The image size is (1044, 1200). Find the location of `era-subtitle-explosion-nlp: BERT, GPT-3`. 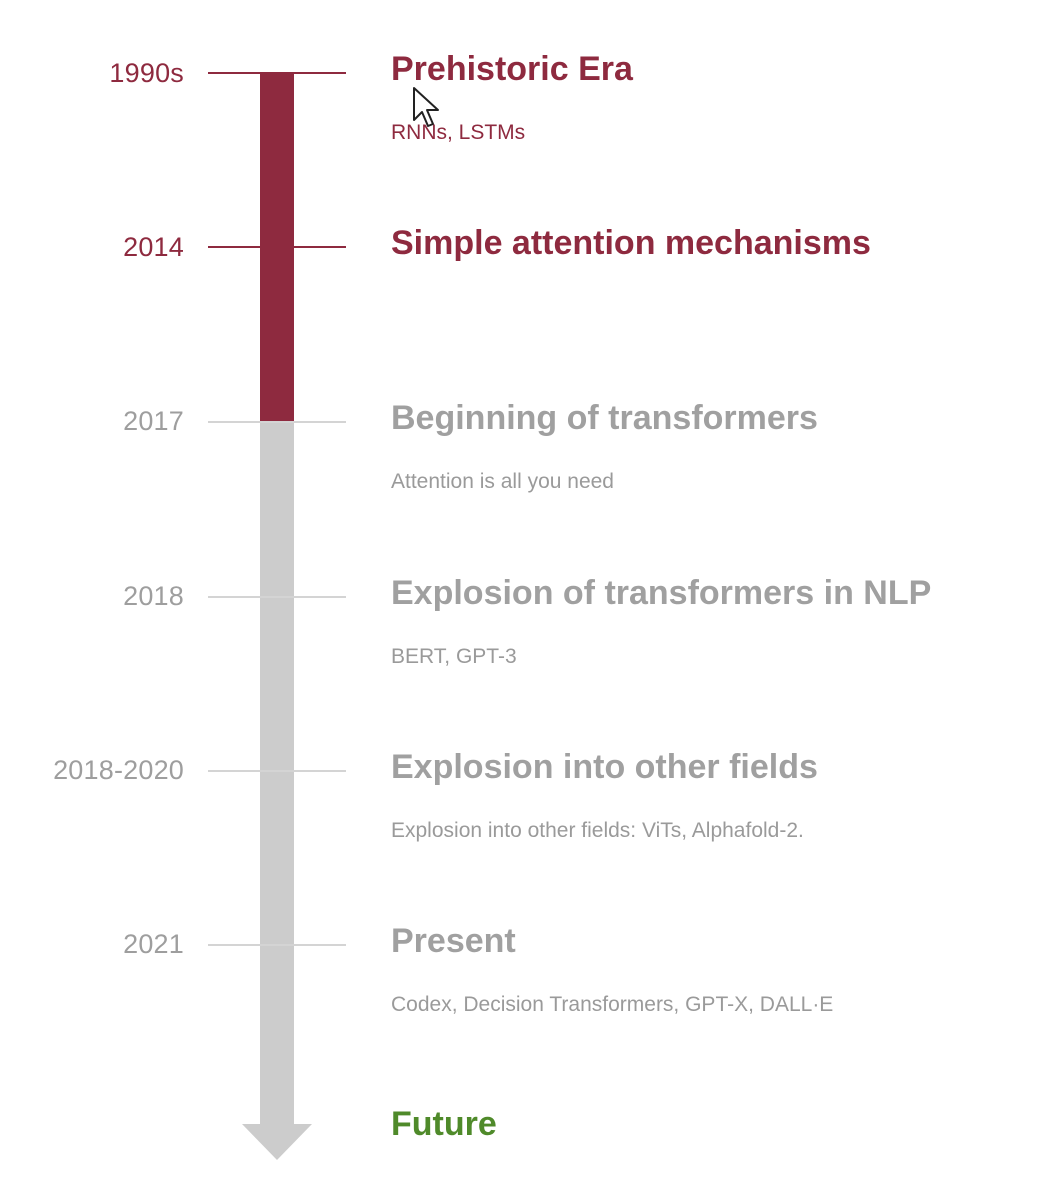

era-subtitle-explosion-nlp: BERT, GPT-3 is located at coordinates (454, 656).